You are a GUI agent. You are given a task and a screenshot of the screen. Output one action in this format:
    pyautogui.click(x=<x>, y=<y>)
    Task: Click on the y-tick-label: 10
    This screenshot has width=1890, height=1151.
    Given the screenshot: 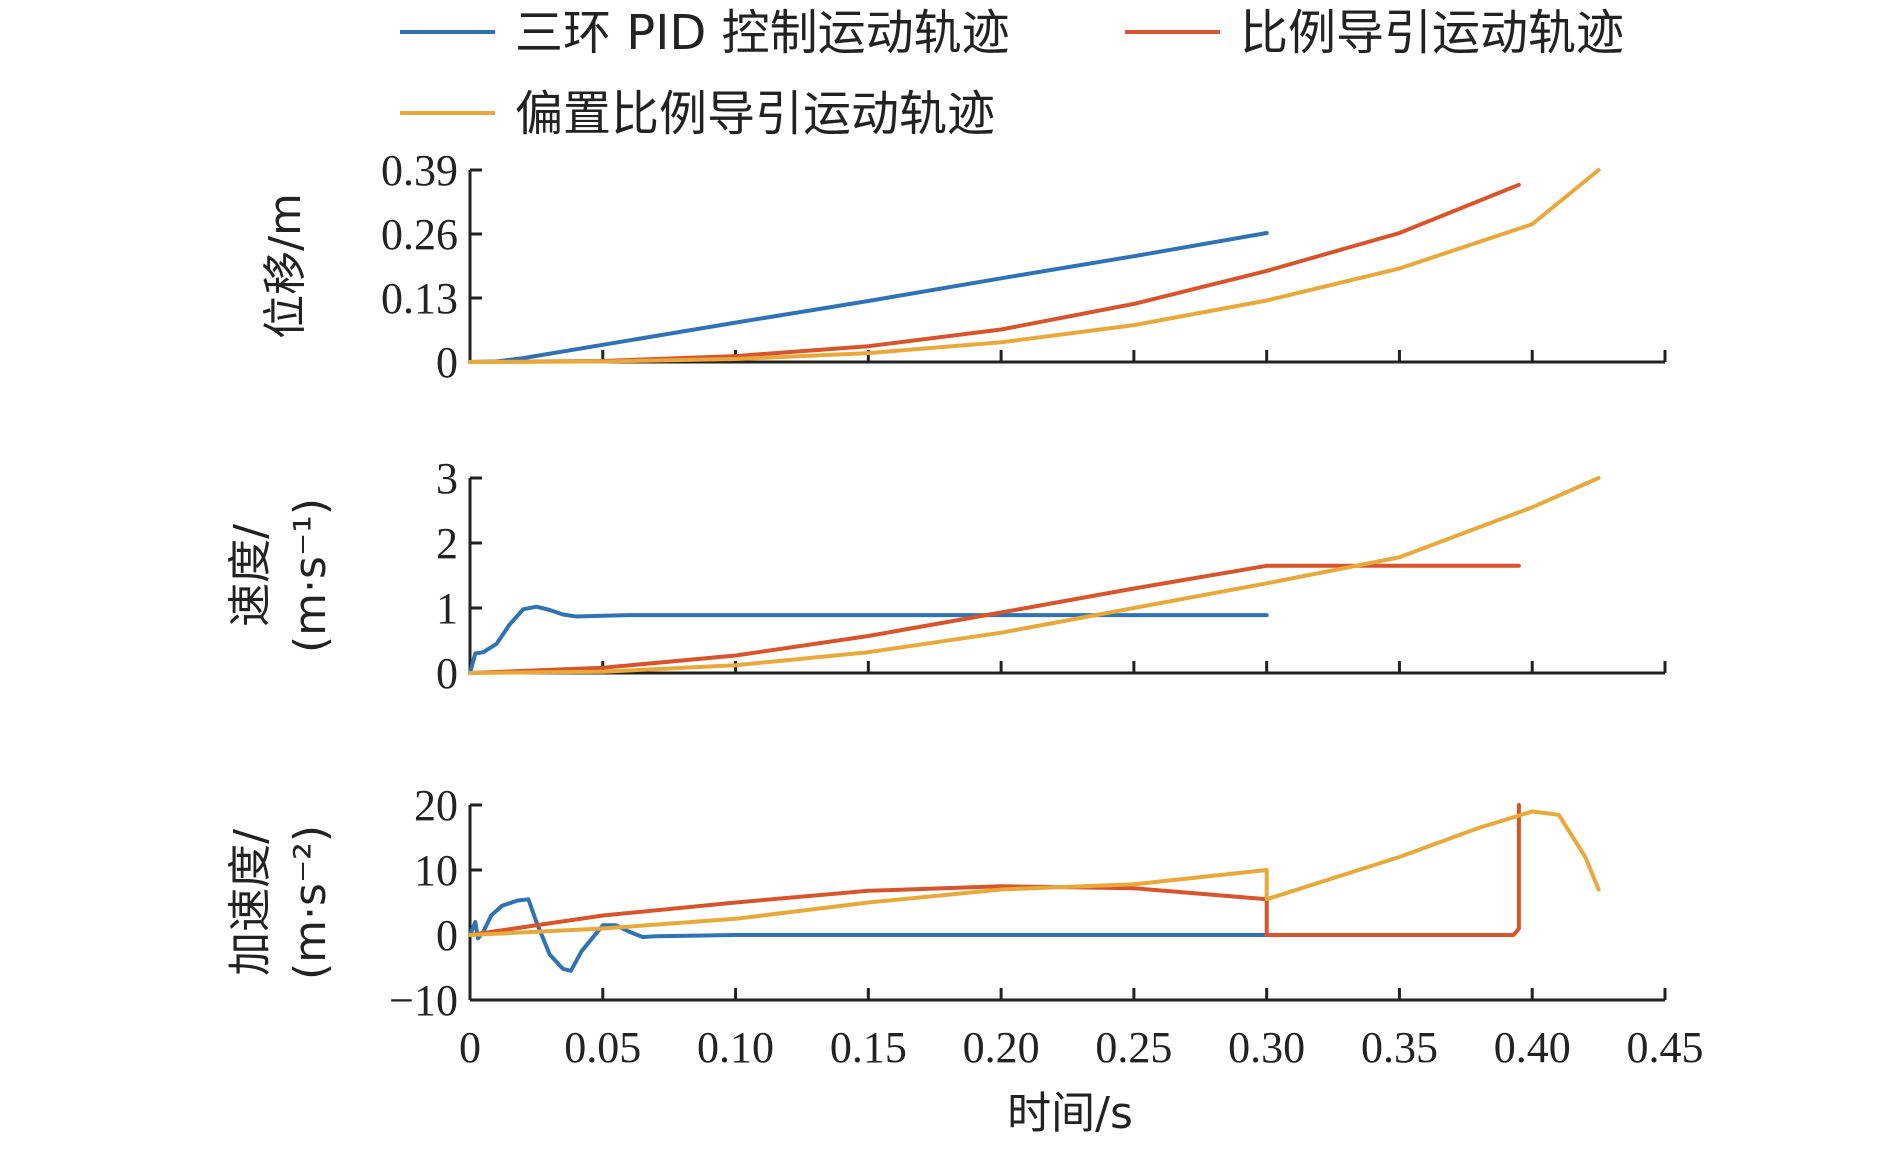 What is the action you would take?
    pyautogui.click(x=436, y=870)
    